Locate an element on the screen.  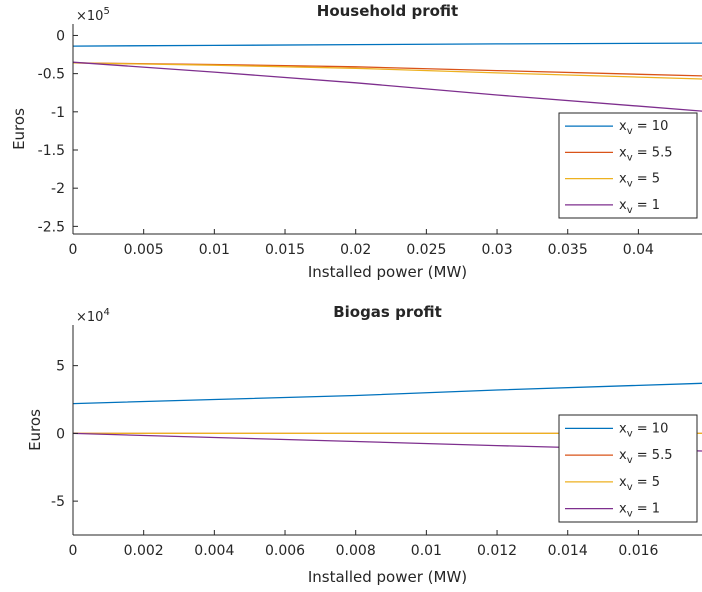
x-tick-label: 0.02 is located at coordinates (355, 250).